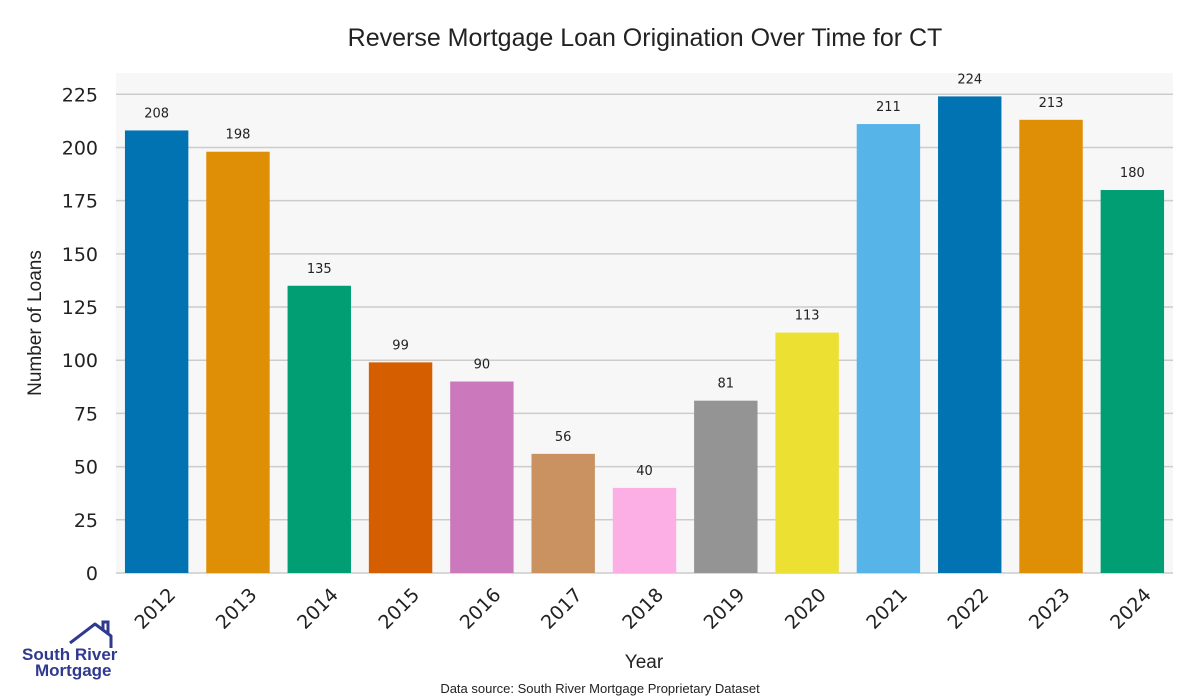 This screenshot has height=700, width=1200. Describe the element at coordinates (399, 609) in the screenshot. I see `x-tick-label-2015: 2015` at that location.